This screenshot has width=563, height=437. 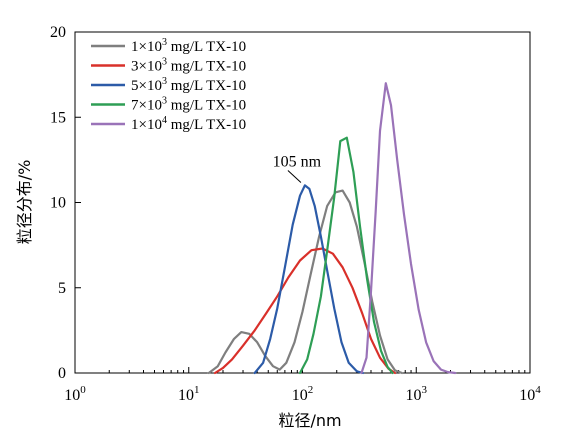 I want to click on x-tick-label-exponent: 1, so click(x=197, y=390).